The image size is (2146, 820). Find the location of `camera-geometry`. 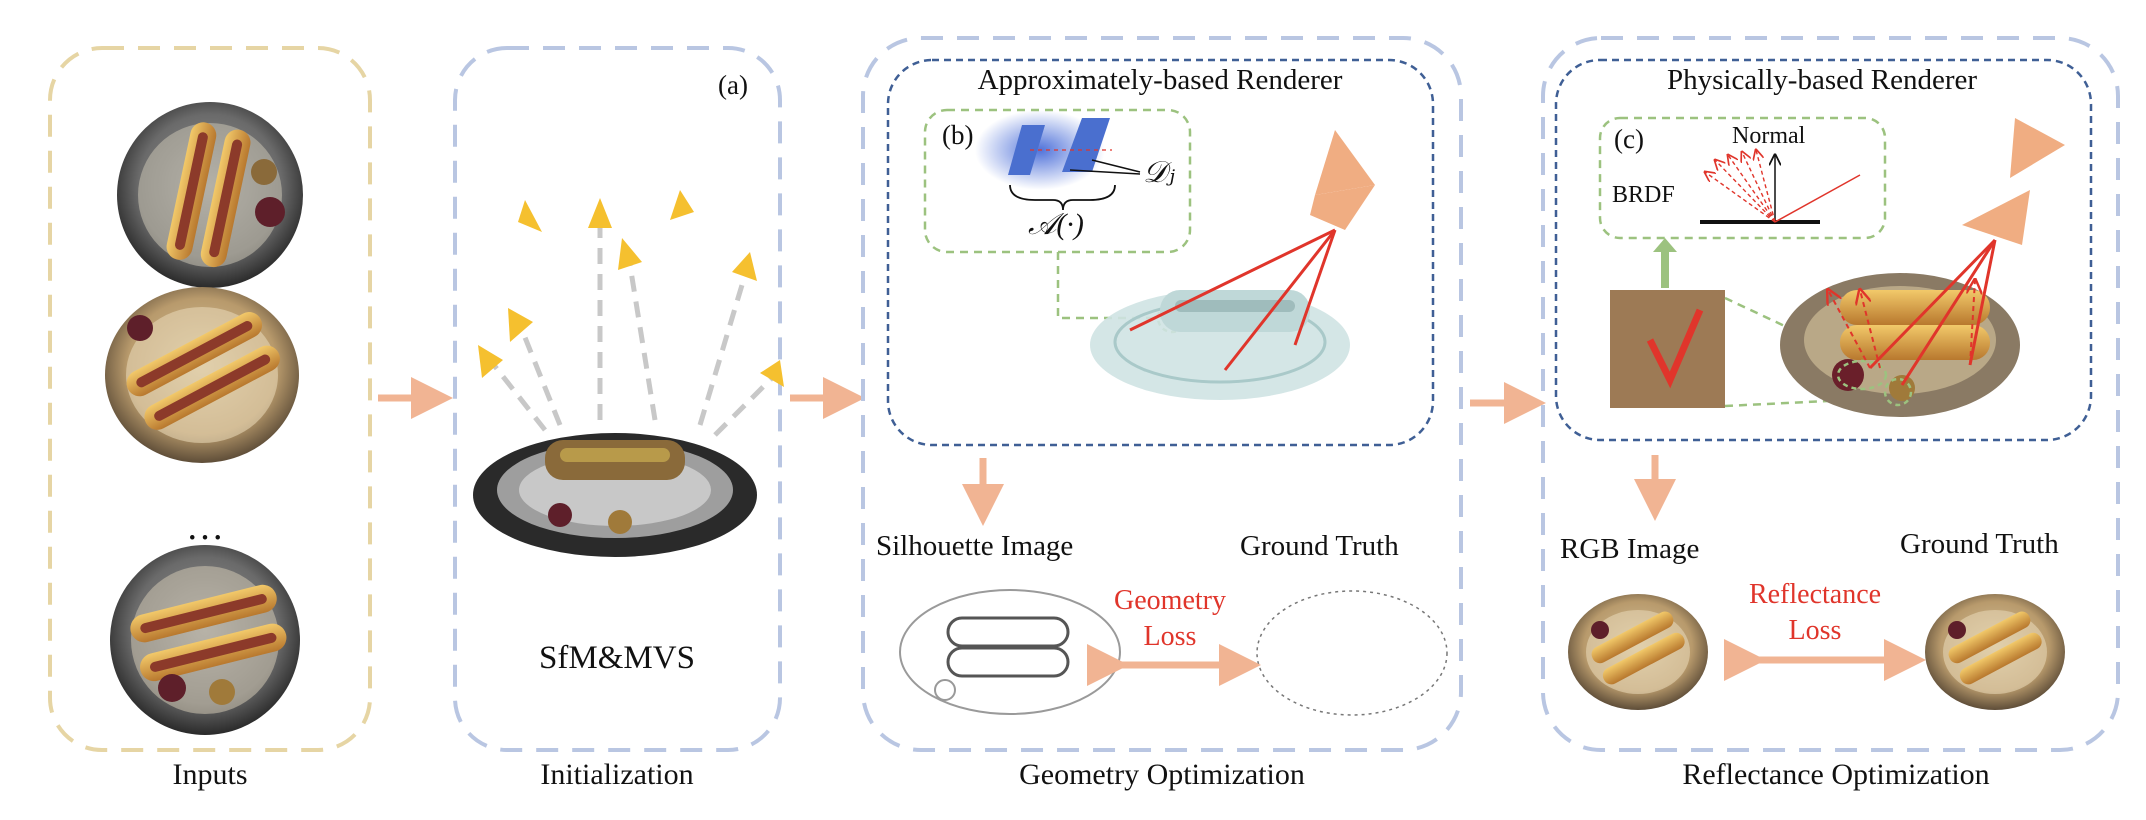

camera-geometry is located at coordinates (1342, 180).